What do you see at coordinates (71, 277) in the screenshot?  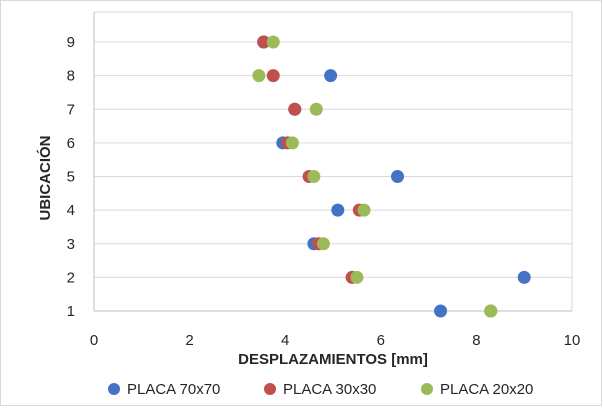 I see `y-tick-label: 2` at bounding box center [71, 277].